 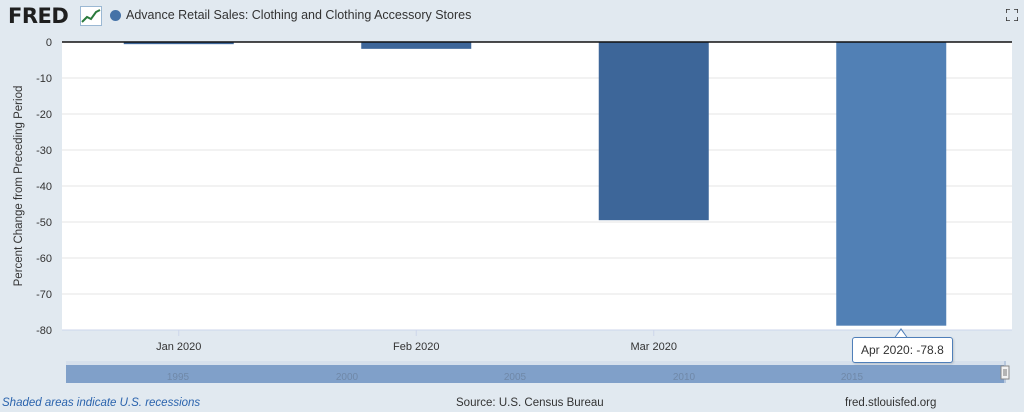 I want to click on tooltip-arrow-inner, so click(x=901, y=334).